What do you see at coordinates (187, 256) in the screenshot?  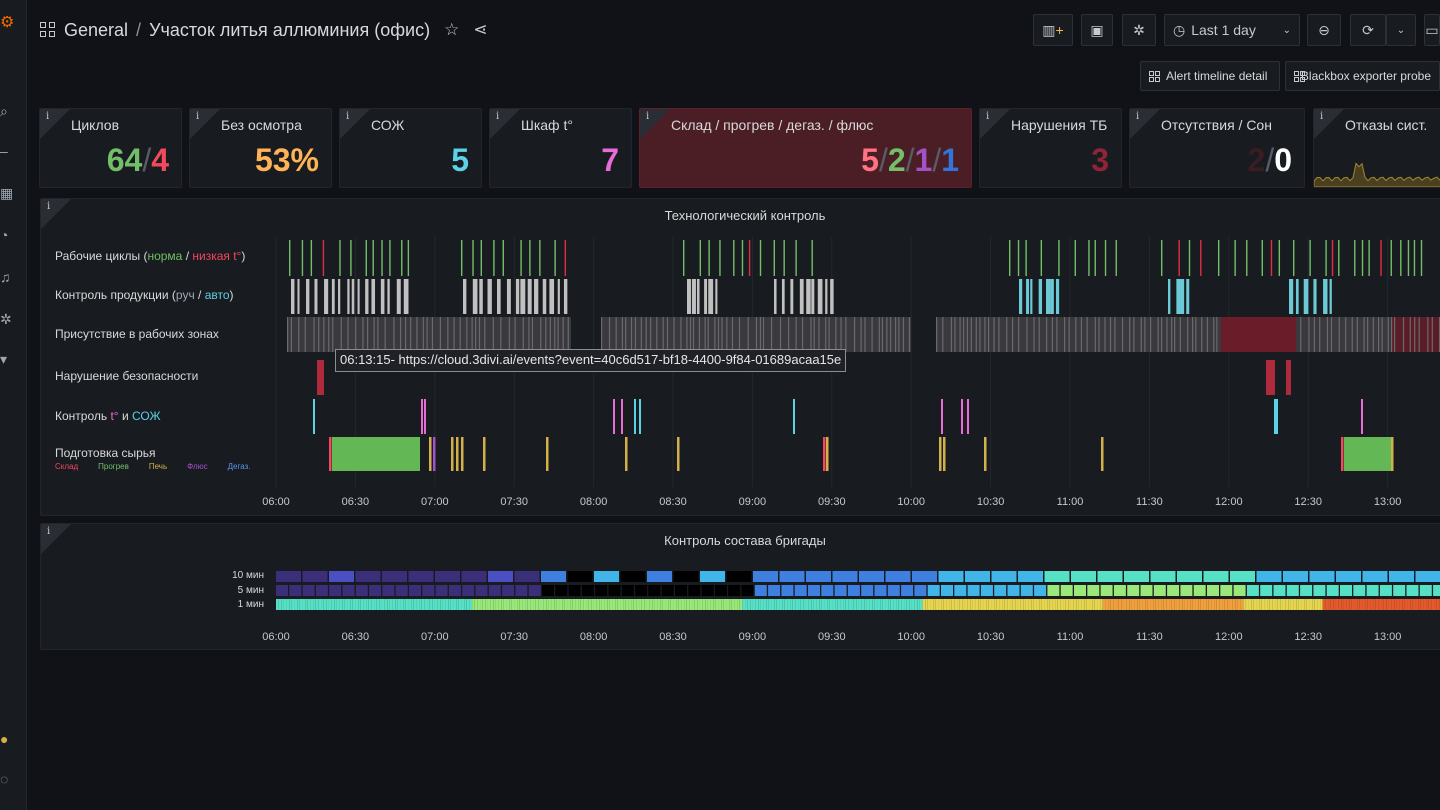 I see `row-label-part: /` at bounding box center [187, 256].